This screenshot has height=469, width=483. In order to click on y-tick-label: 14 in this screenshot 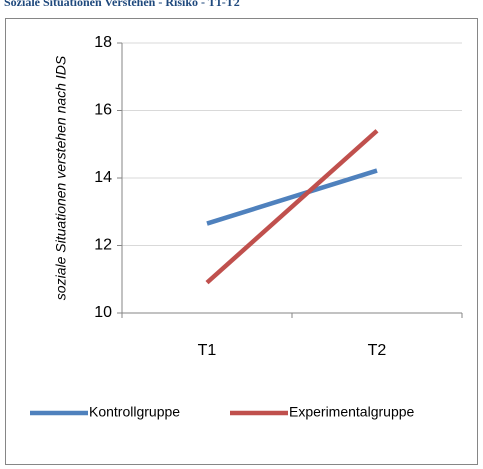, I will do `click(103, 177)`.